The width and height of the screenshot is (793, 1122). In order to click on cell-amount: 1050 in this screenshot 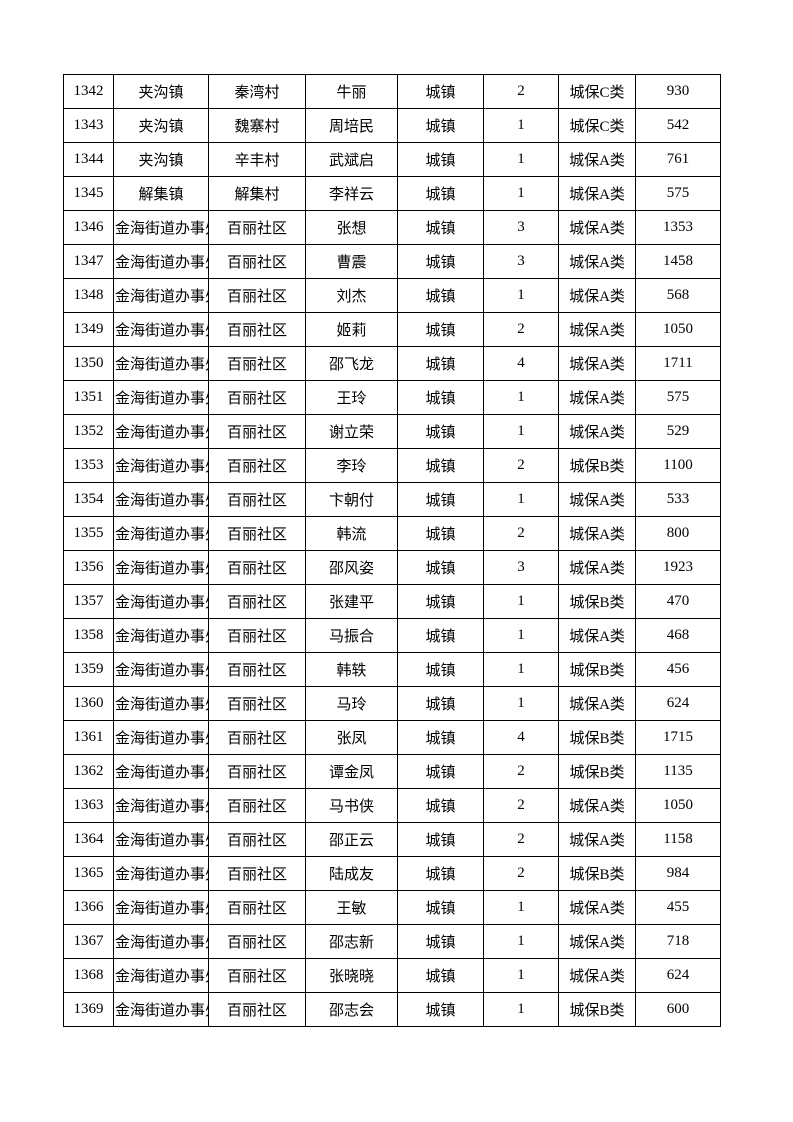, I will do `click(678, 805)`.